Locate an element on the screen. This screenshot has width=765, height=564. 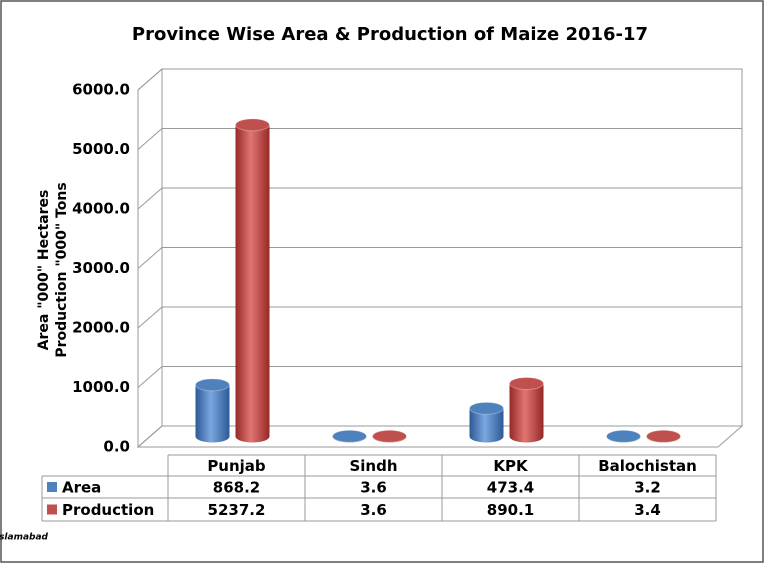
x-tick-label: Punjab is located at coordinates (236, 466).